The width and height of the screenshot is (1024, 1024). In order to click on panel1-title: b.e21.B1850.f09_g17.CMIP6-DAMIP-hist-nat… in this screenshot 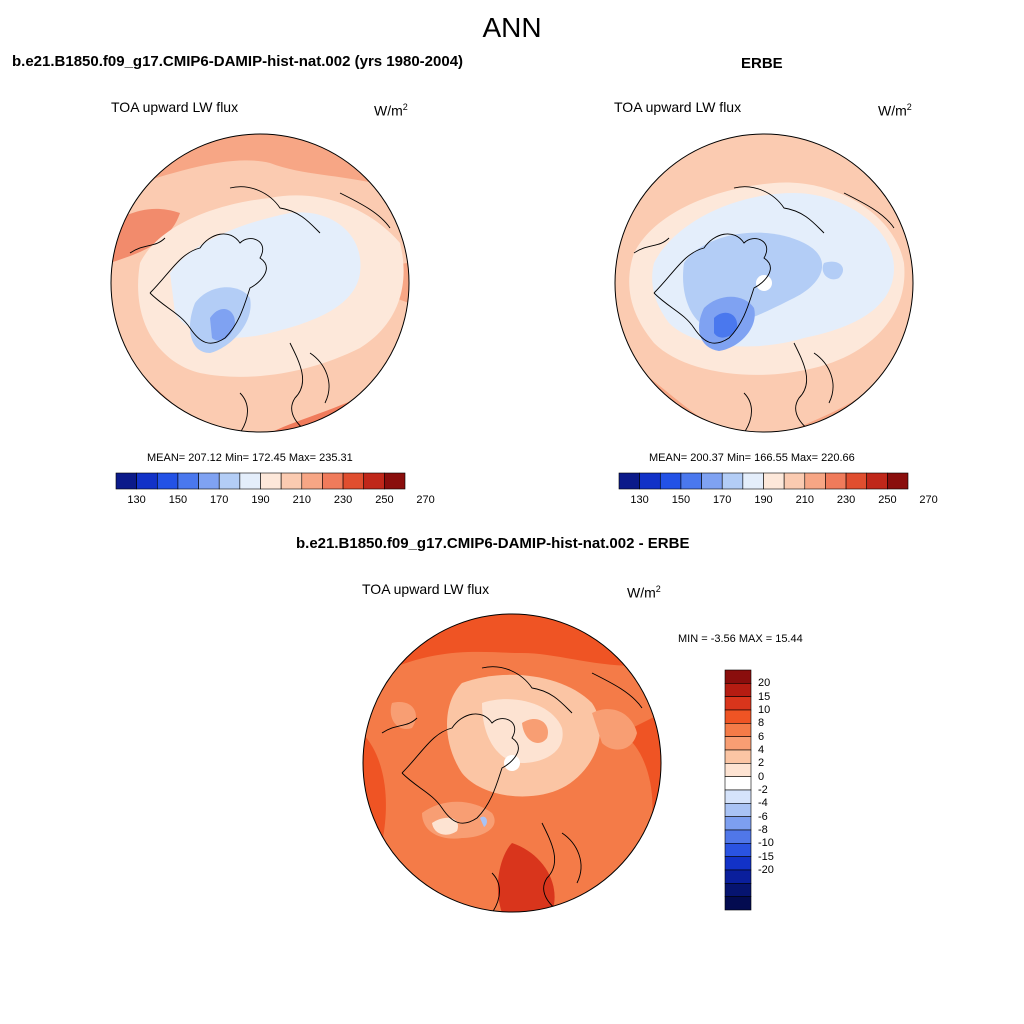, I will do `click(238, 61)`.